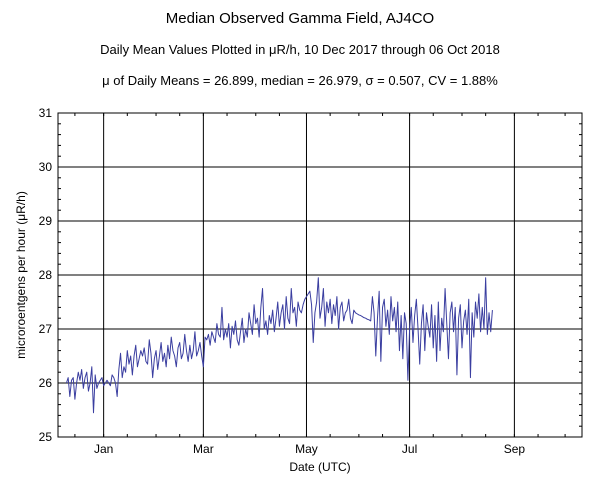 The width and height of the screenshot is (600, 496). What do you see at coordinates (46, 167) in the screenshot?
I see `y-tick-label: 30` at bounding box center [46, 167].